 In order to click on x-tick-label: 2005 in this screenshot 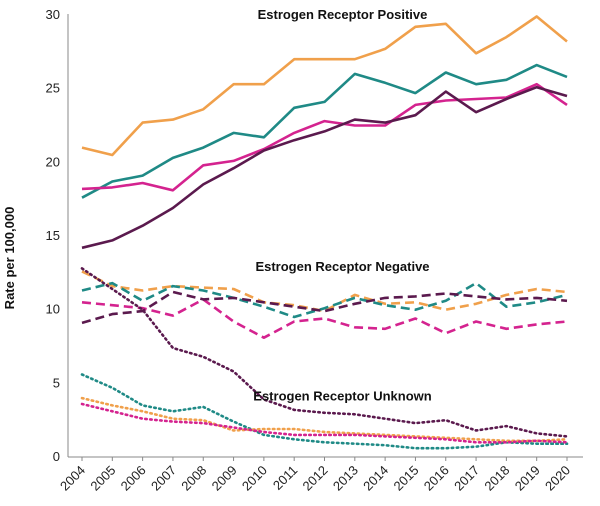, I will do `click(102, 478)`.